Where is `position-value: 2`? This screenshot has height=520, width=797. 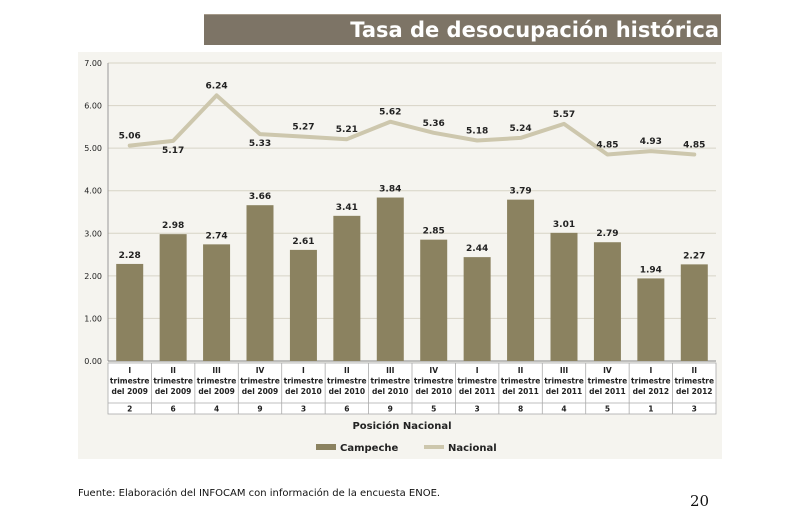 position-value: 2 is located at coordinates (129, 409).